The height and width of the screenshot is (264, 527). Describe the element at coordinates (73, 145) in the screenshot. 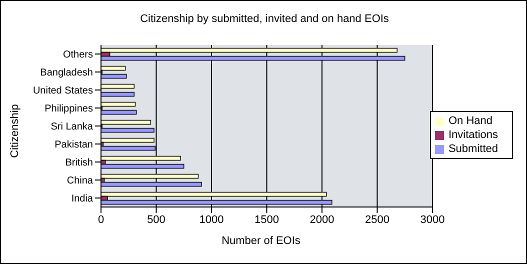

I see `y-tick-label: Pakistan` at that location.